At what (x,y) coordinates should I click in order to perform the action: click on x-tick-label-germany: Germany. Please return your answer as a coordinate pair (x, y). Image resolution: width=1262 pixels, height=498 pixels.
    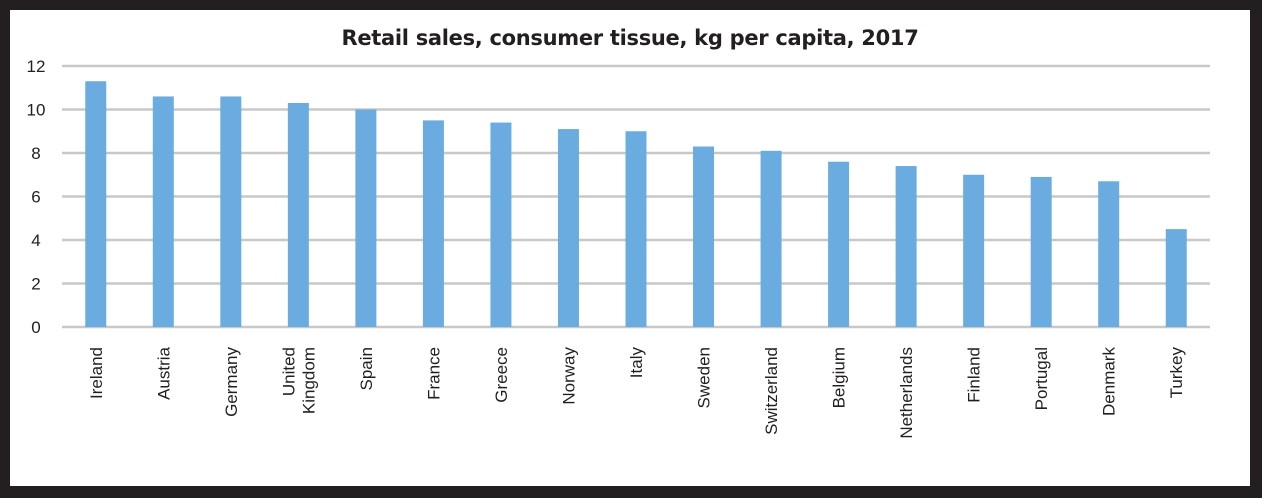
    Looking at the image, I should click on (231, 382).